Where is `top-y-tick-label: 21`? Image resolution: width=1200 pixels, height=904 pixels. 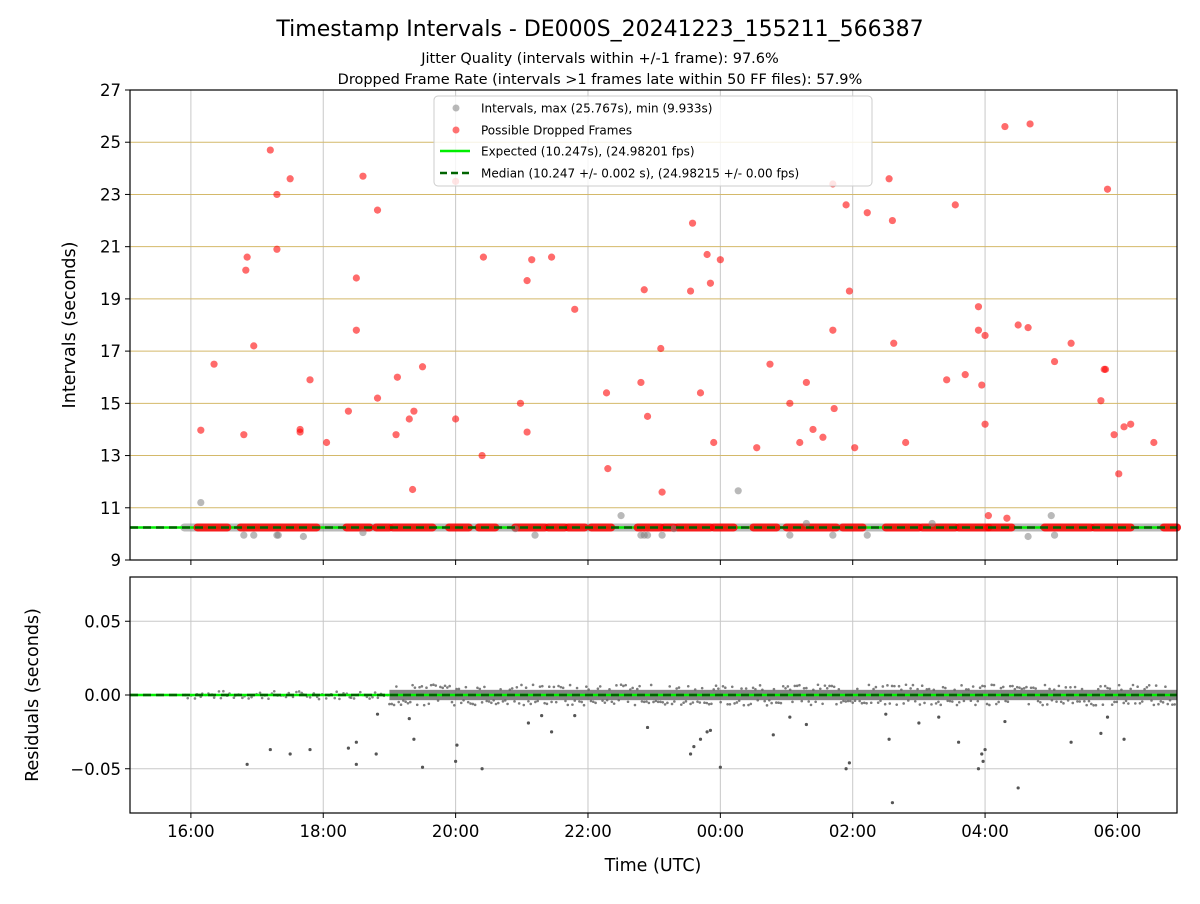 top-y-tick-label: 21 is located at coordinates (110, 247).